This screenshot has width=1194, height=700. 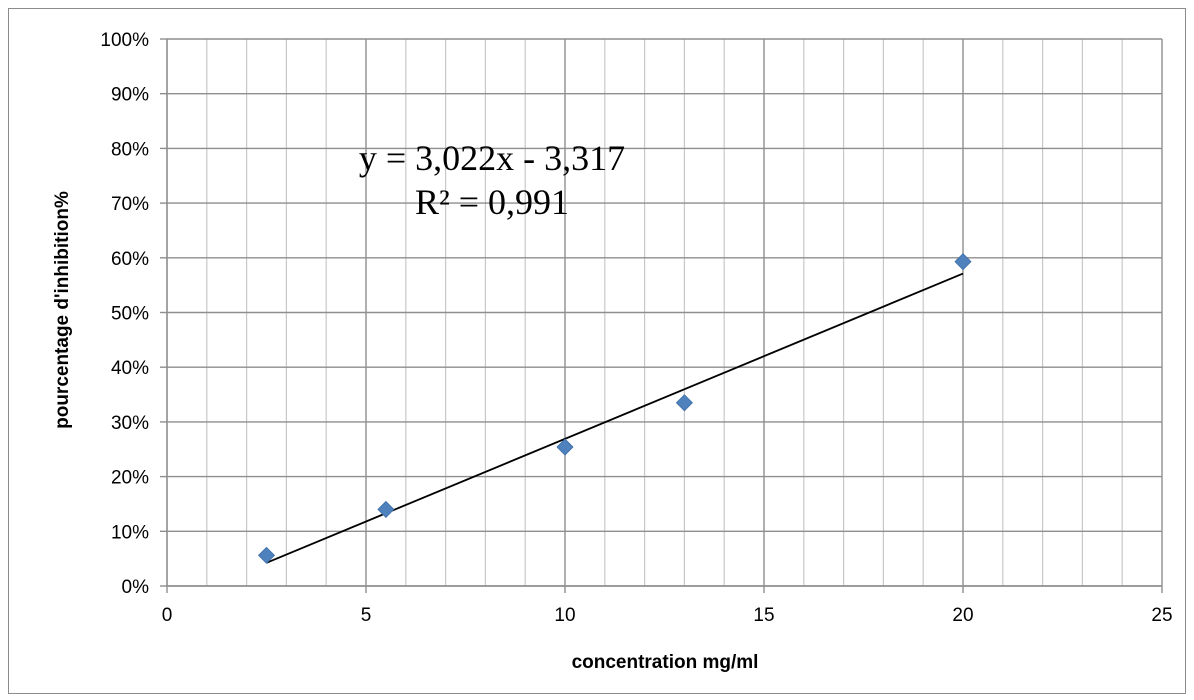 I want to click on y-tick-label: 100%, so click(x=124, y=40).